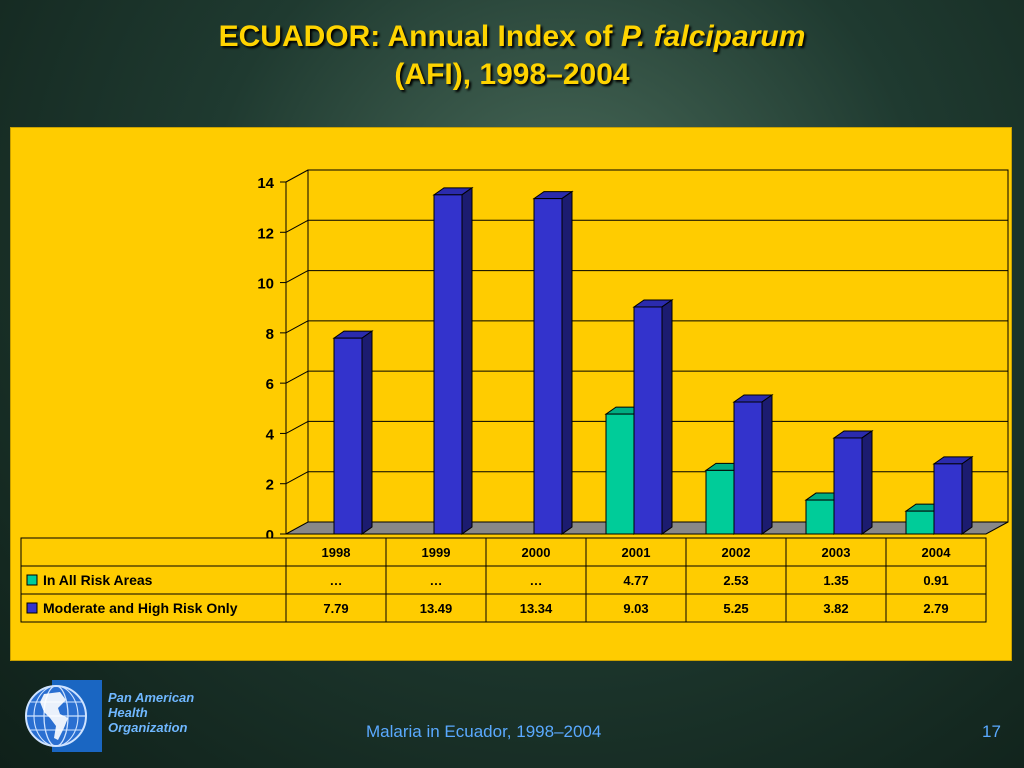 The width and height of the screenshot is (1024, 768). What do you see at coordinates (635, 580) in the screenshot?
I see `table-value: 4.77` at bounding box center [635, 580].